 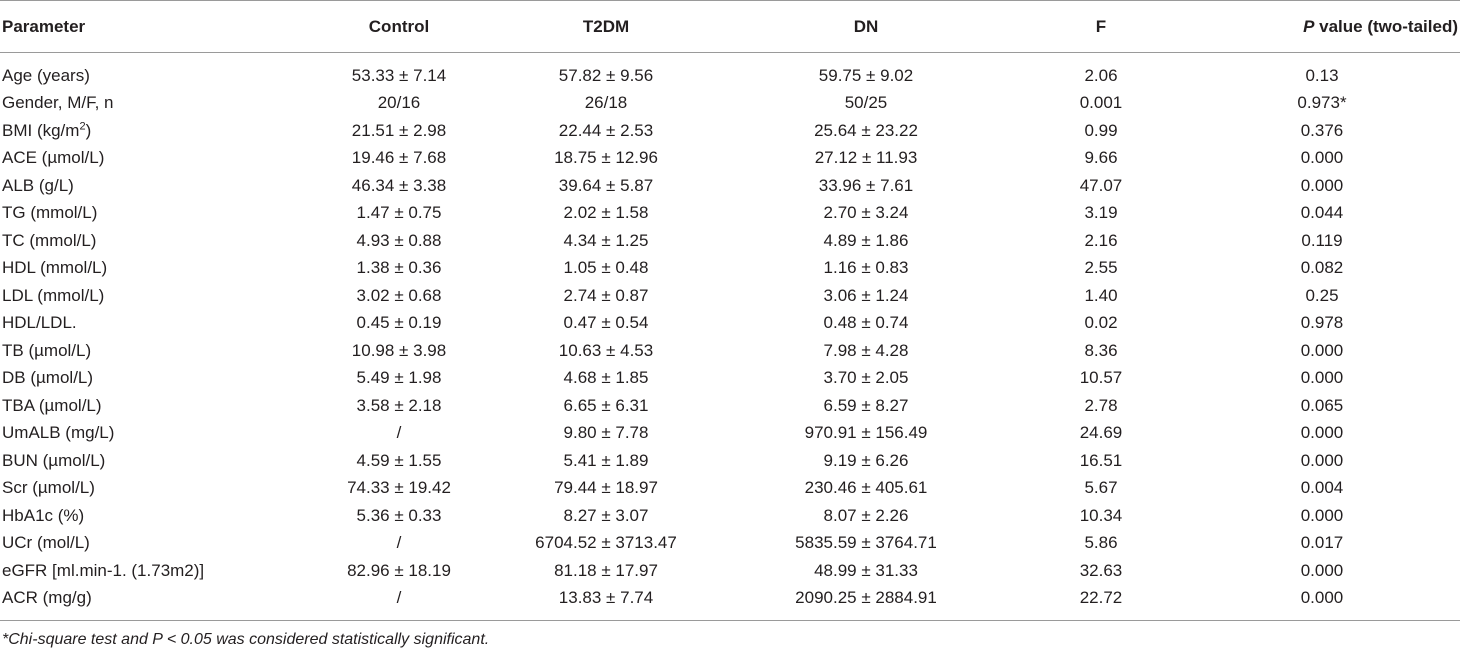 What do you see at coordinates (866, 158) in the screenshot?
I see `cell-dn: 27.12 ± 11.93` at bounding box center [866, 158].